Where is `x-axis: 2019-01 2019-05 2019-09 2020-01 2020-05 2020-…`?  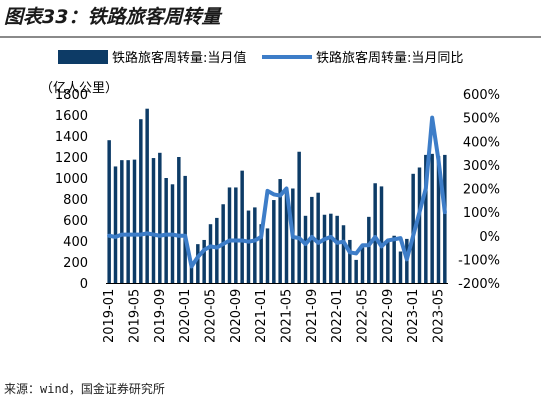
x-axis: 2019-01 2019-05 2019-09 2020-01 2020-05 2020-… is located at coordinates (274, 316).